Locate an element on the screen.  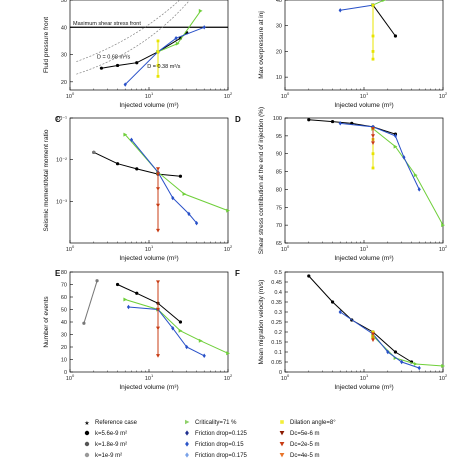
legend is located at coordinates (184, 438).